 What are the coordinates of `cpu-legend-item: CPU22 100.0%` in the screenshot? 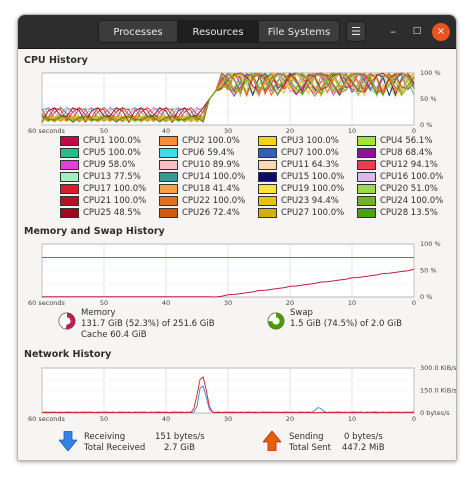 It's located at (202, 201).